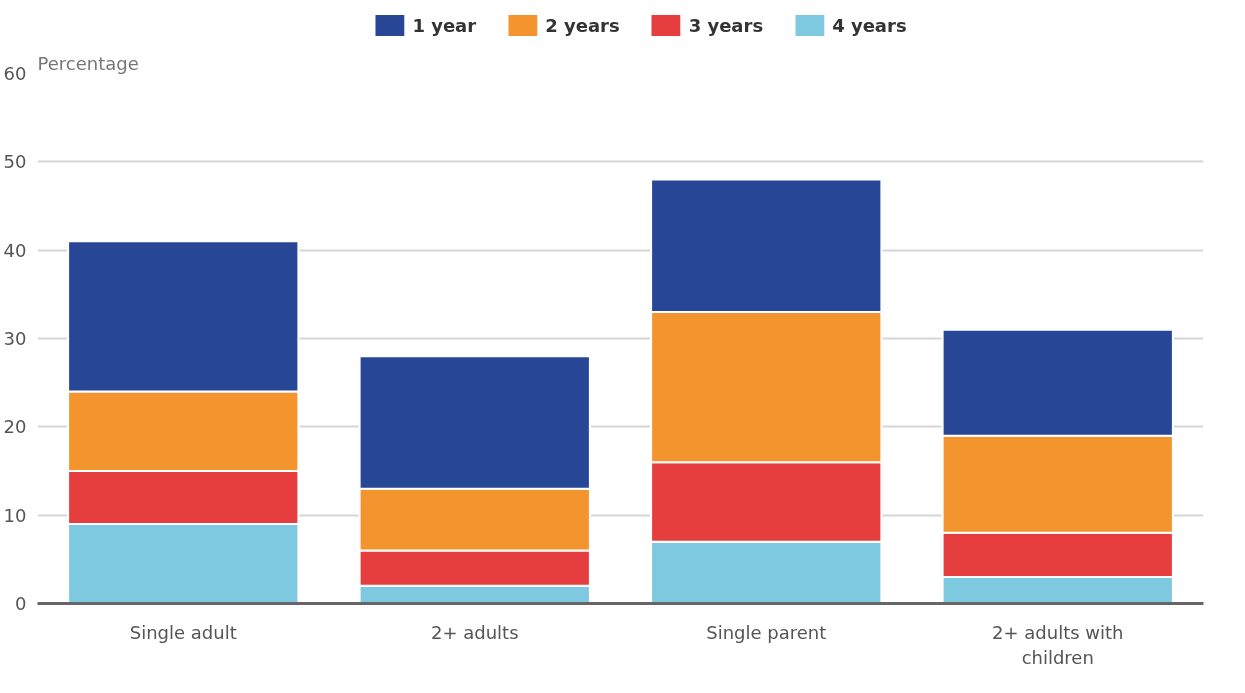 The width and height of the screenshot is (1245, 693). I want to click on x-tick-label: 2+ adults with children, so click(1058, 644).